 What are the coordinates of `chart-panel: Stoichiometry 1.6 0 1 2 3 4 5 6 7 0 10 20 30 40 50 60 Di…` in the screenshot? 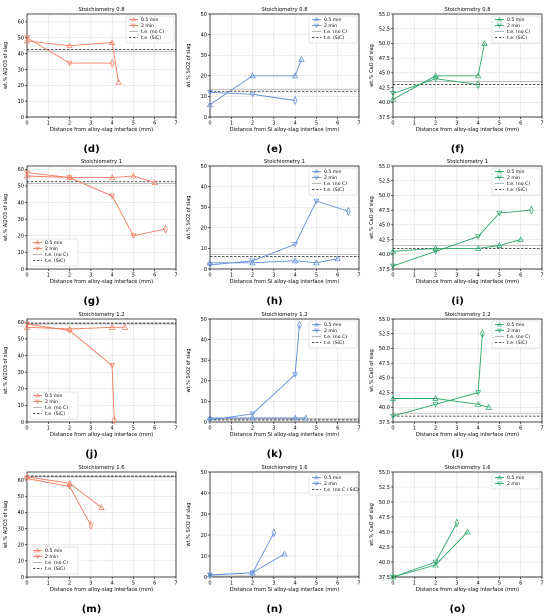 It's located at (90, 540).